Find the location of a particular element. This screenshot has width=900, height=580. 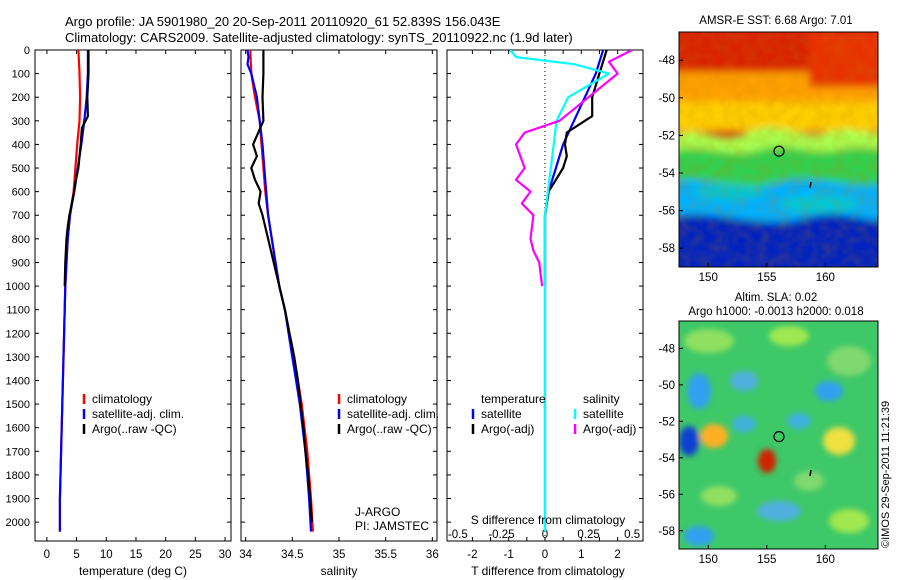

depth-tick-label: 1700 is located at coordinates (18, 452).